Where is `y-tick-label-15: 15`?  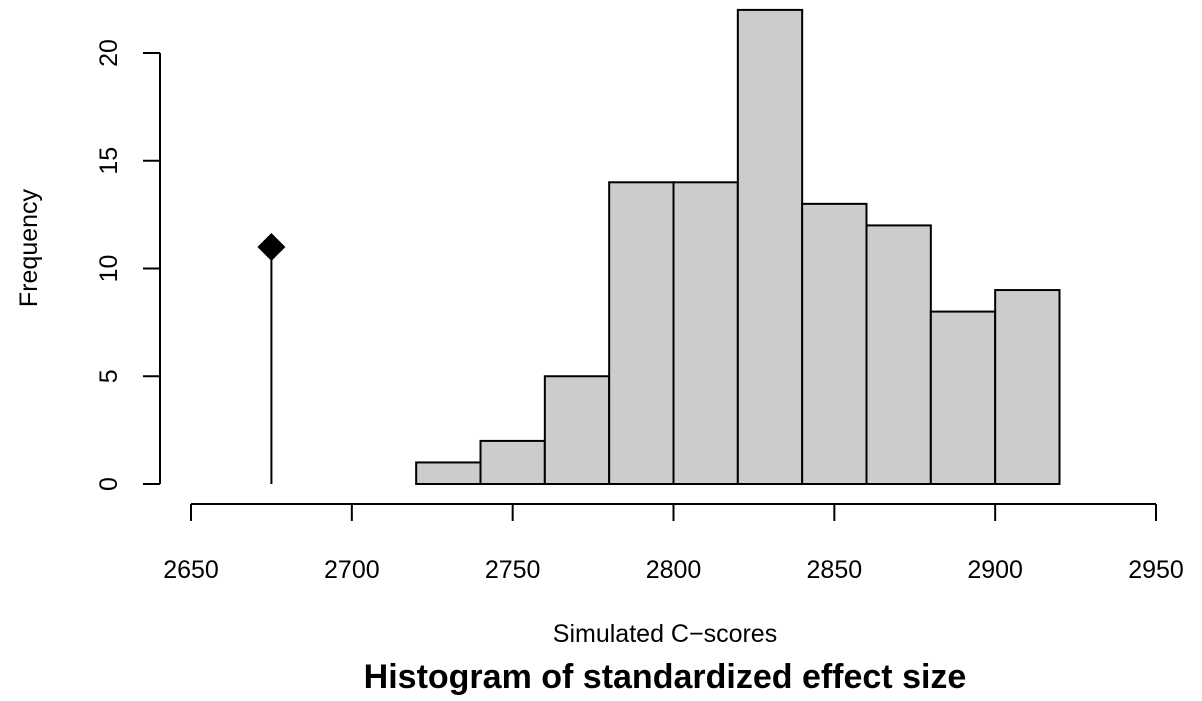
y-tick-label-15: 15 is located at coordinates (109, 161).